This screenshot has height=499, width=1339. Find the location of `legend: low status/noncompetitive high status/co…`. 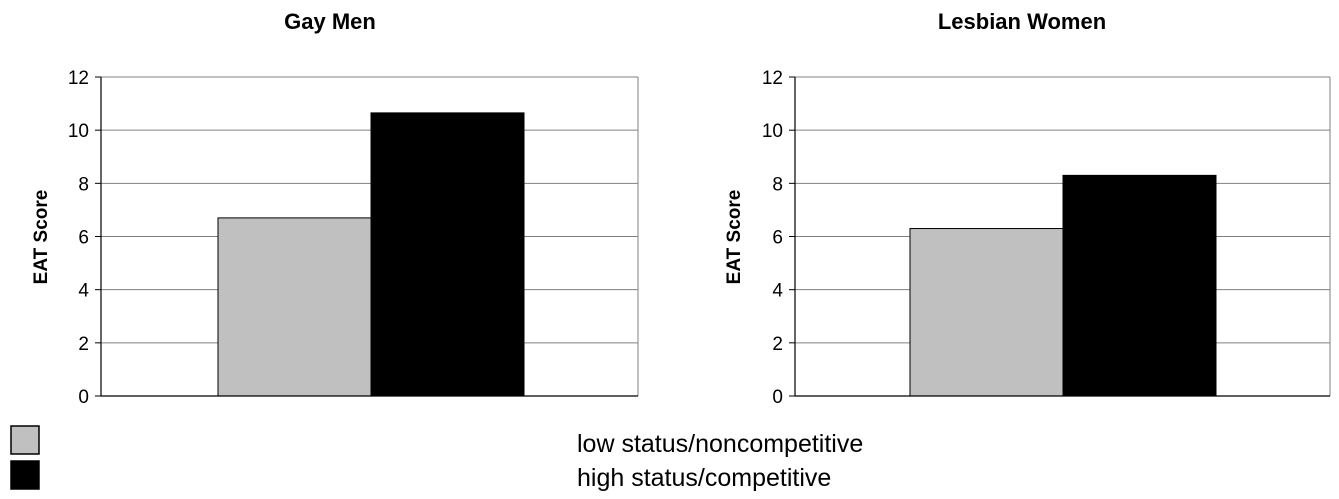

legend: low status/noncompetitive high status/co… is located at coordinates (436, 458).